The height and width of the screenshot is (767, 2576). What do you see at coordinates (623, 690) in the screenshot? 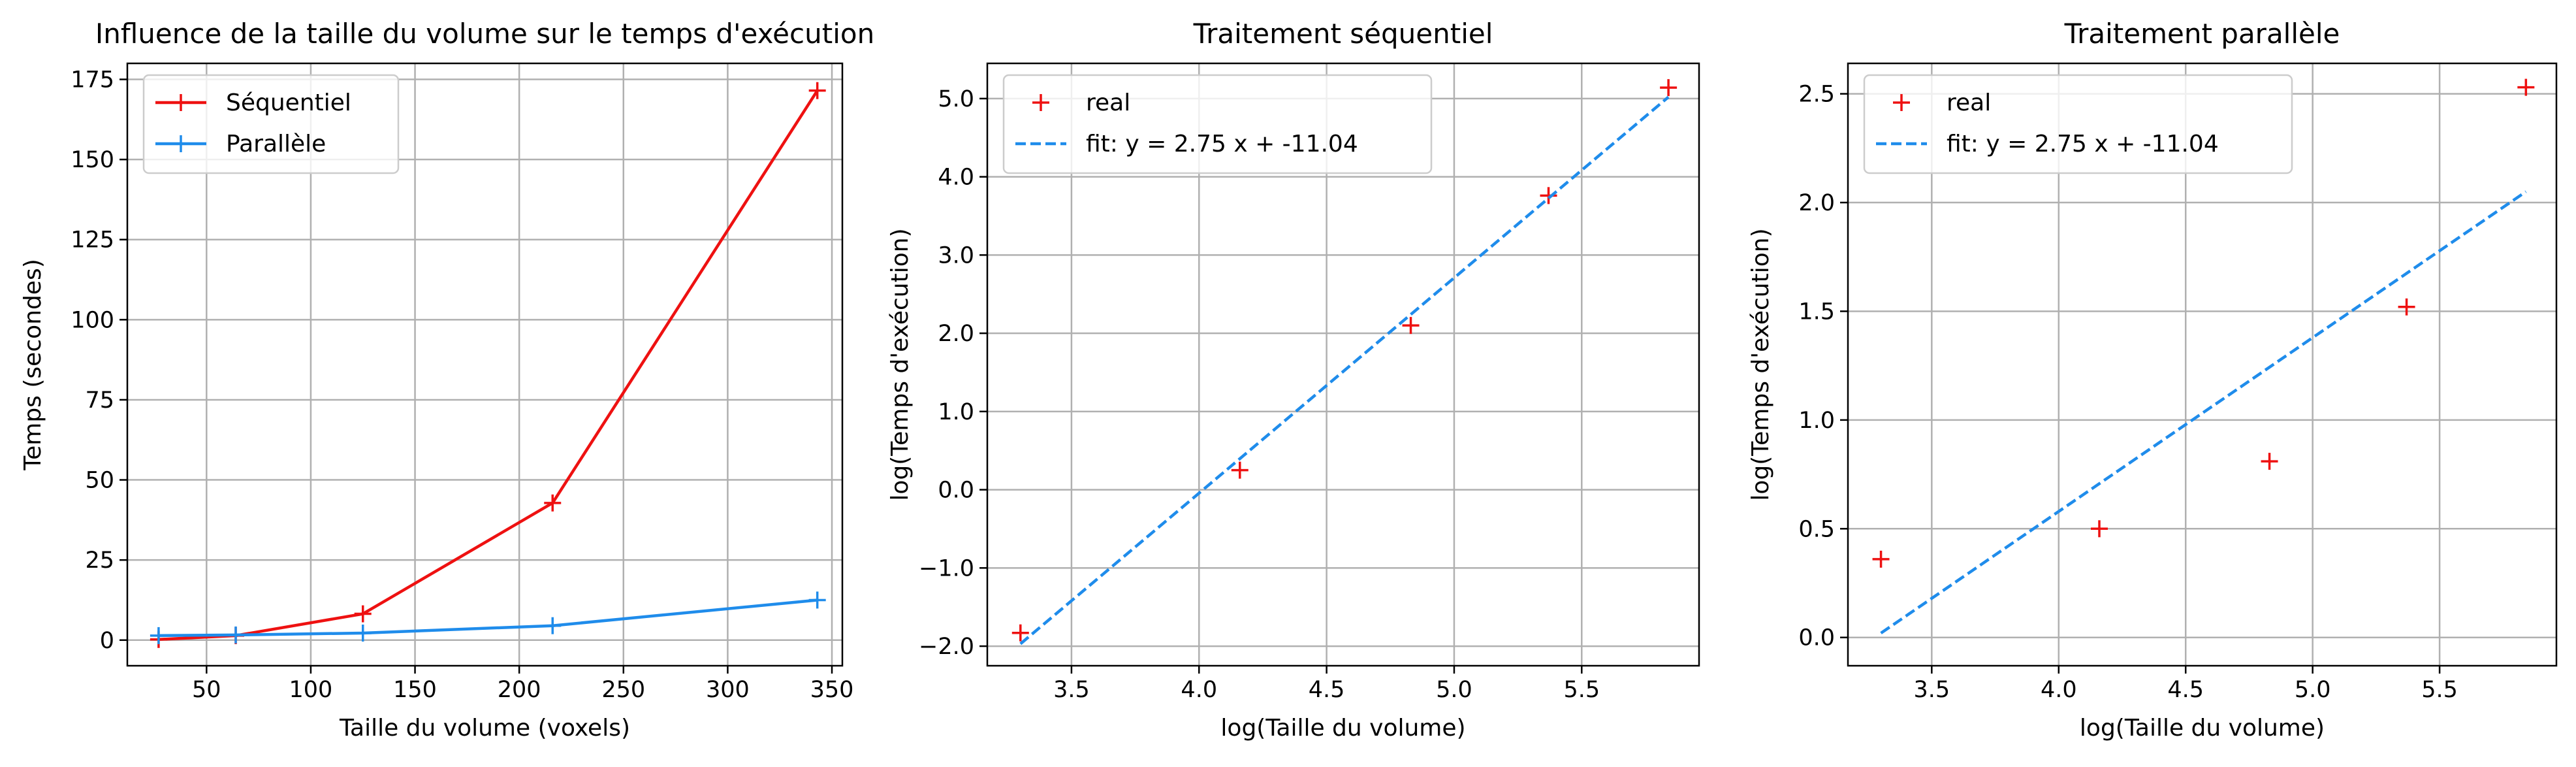
I see `x-tick-label: 250` at bounding box center [623, 690].